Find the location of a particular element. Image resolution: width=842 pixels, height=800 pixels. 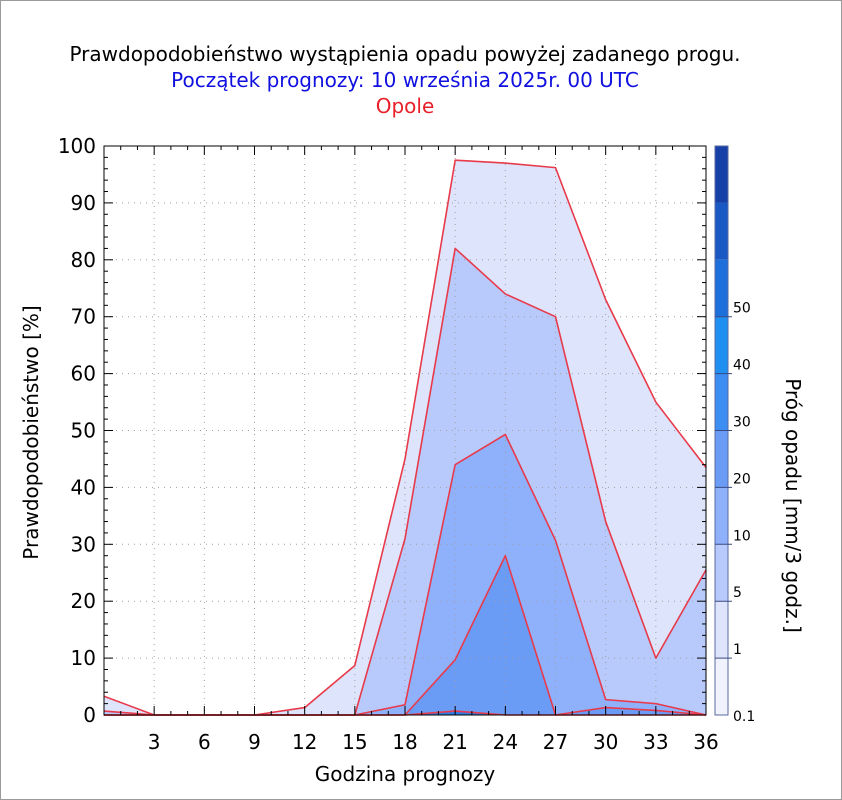

y-tick-label: 20 is located at coordinates (83, 601).